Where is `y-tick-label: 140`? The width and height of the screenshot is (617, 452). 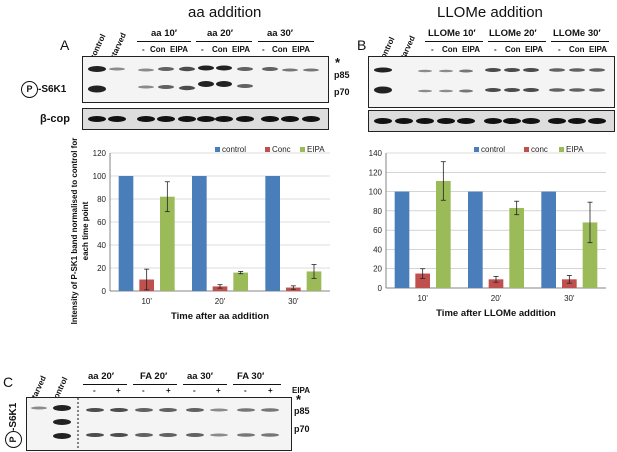 y-tick-label: 140 is located at coordinates (376, 153).